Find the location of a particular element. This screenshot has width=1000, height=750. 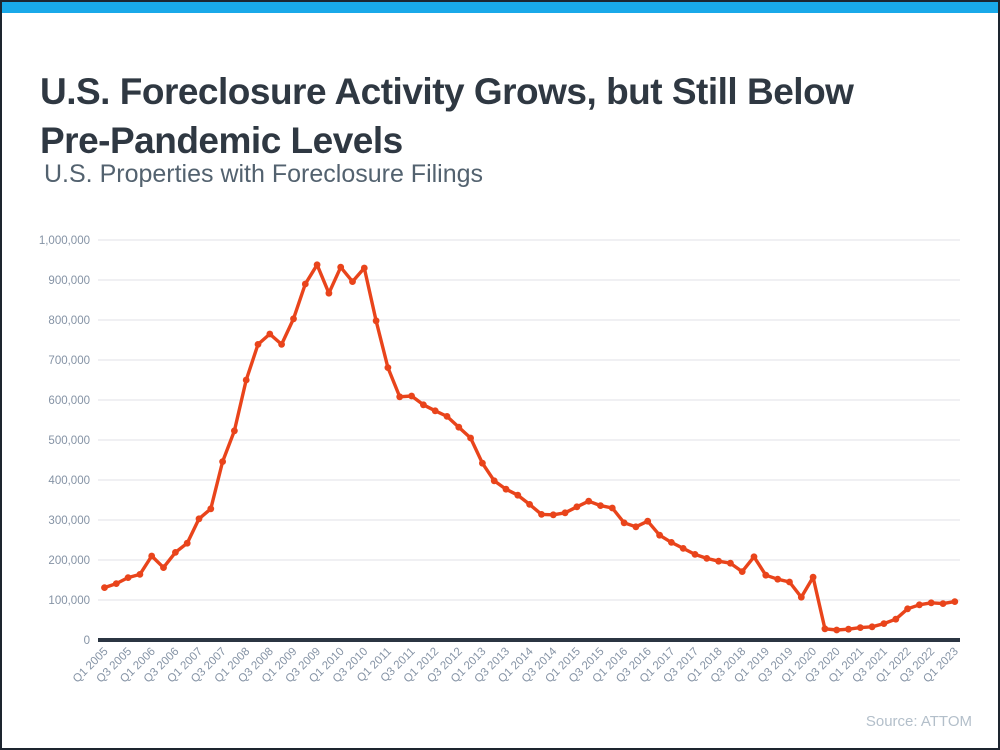

y-tick-label: 300,000 is located at coordinates (69, 521).